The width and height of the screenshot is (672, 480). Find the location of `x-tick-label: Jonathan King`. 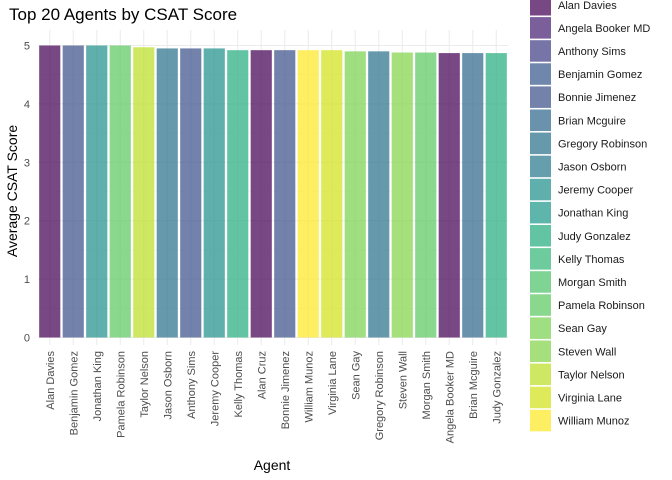

x-tick-label: Jonathan King is located at coordinates (98, 386).